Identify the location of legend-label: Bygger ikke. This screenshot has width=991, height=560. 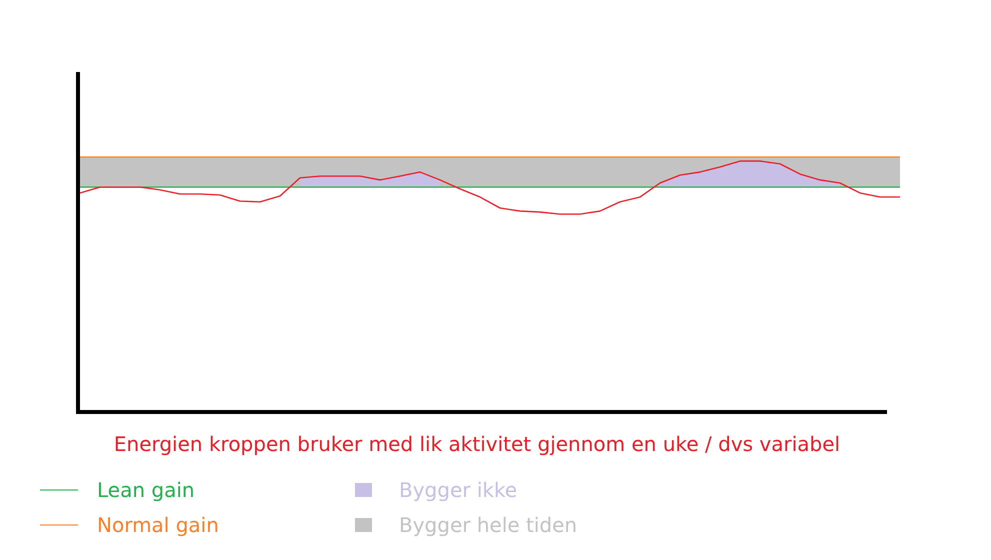
(458, 490).